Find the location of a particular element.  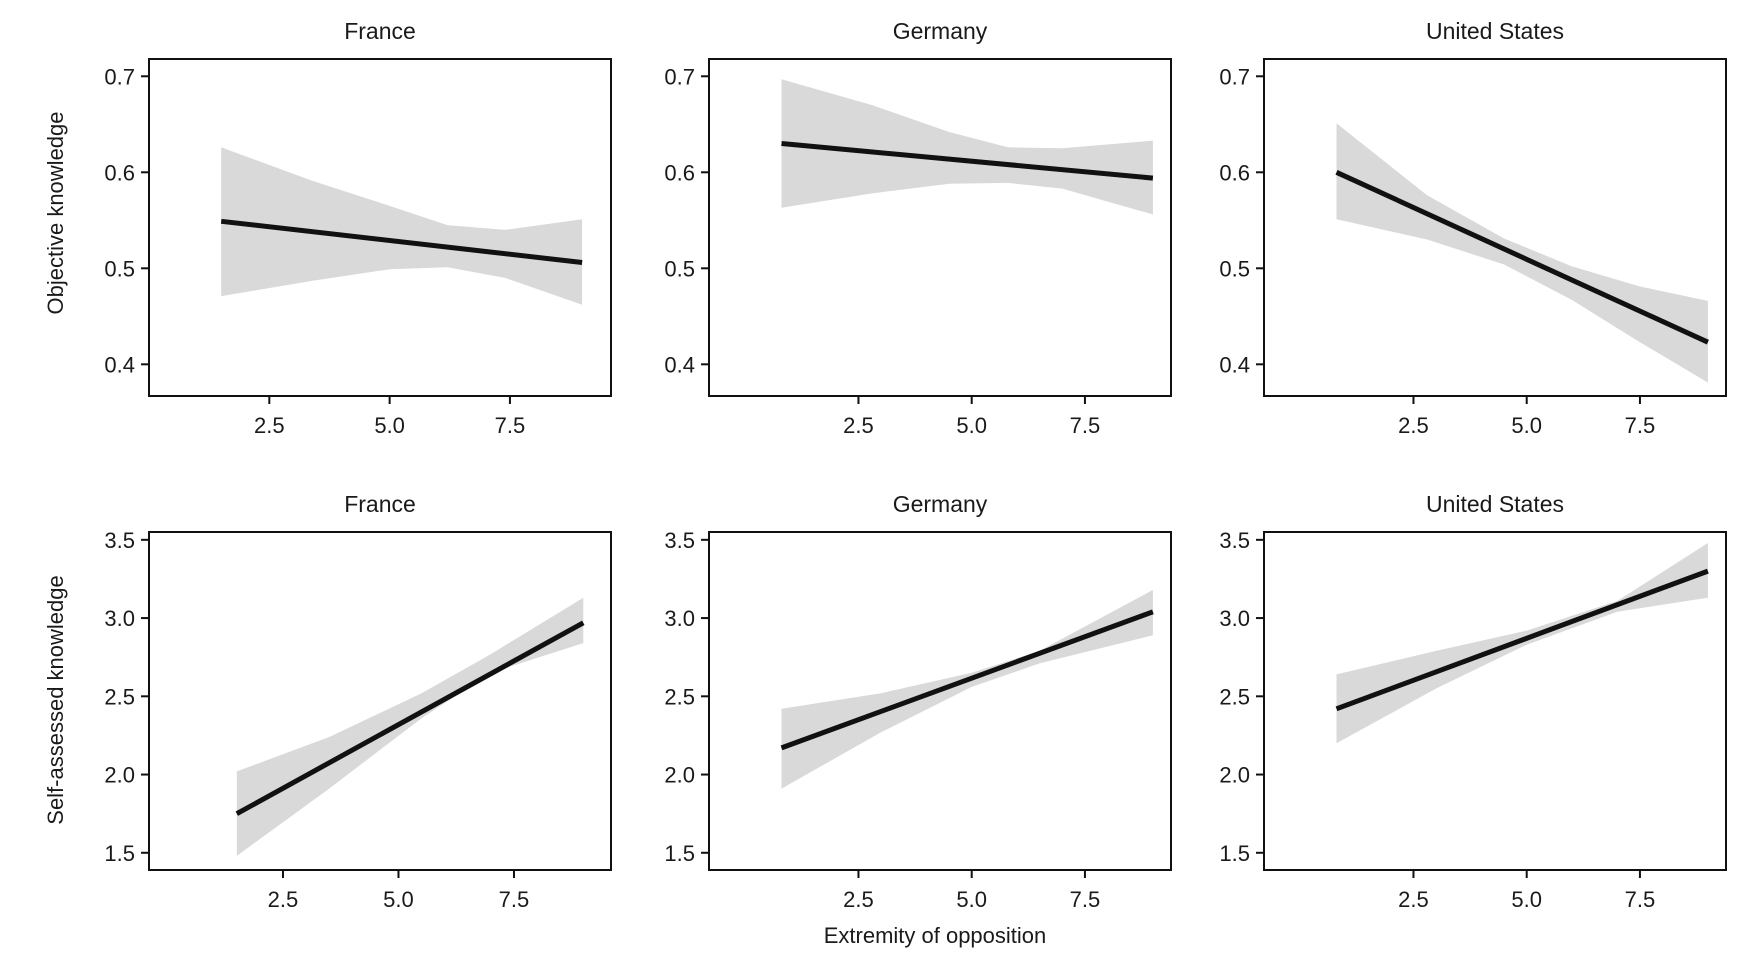

panel-4: 2.5 5.0 7.5 1.5 2.0 2.5 3.0 3.5 France is located at coordinates (358, 701).